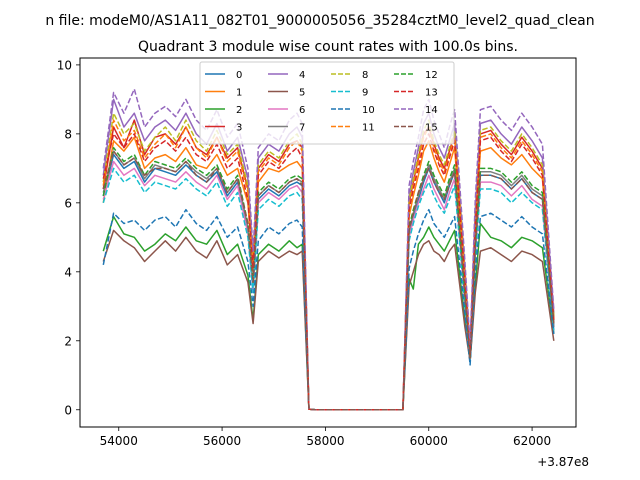  What do you see at coordinates (431, 110) in the screenshot?
I see `legend-label-14: 14` at bounding box center [431, 110].